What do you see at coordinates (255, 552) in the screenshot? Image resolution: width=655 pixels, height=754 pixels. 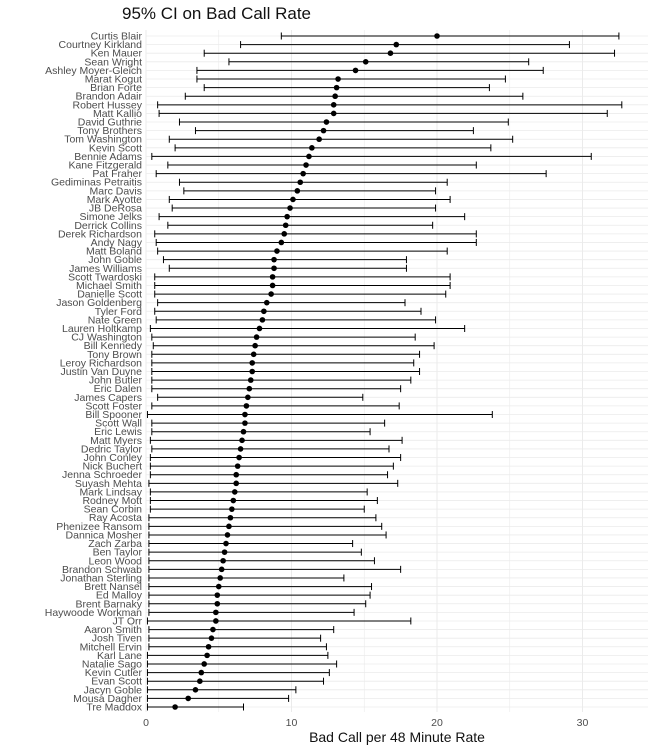 I see `errorbar-ben-taylor` at bounding box center [255, 552].